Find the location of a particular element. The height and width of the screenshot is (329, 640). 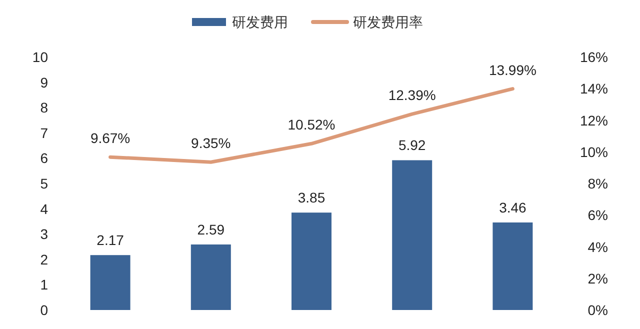

y2-tick-label: 0% is located at coordinates (598, 310).